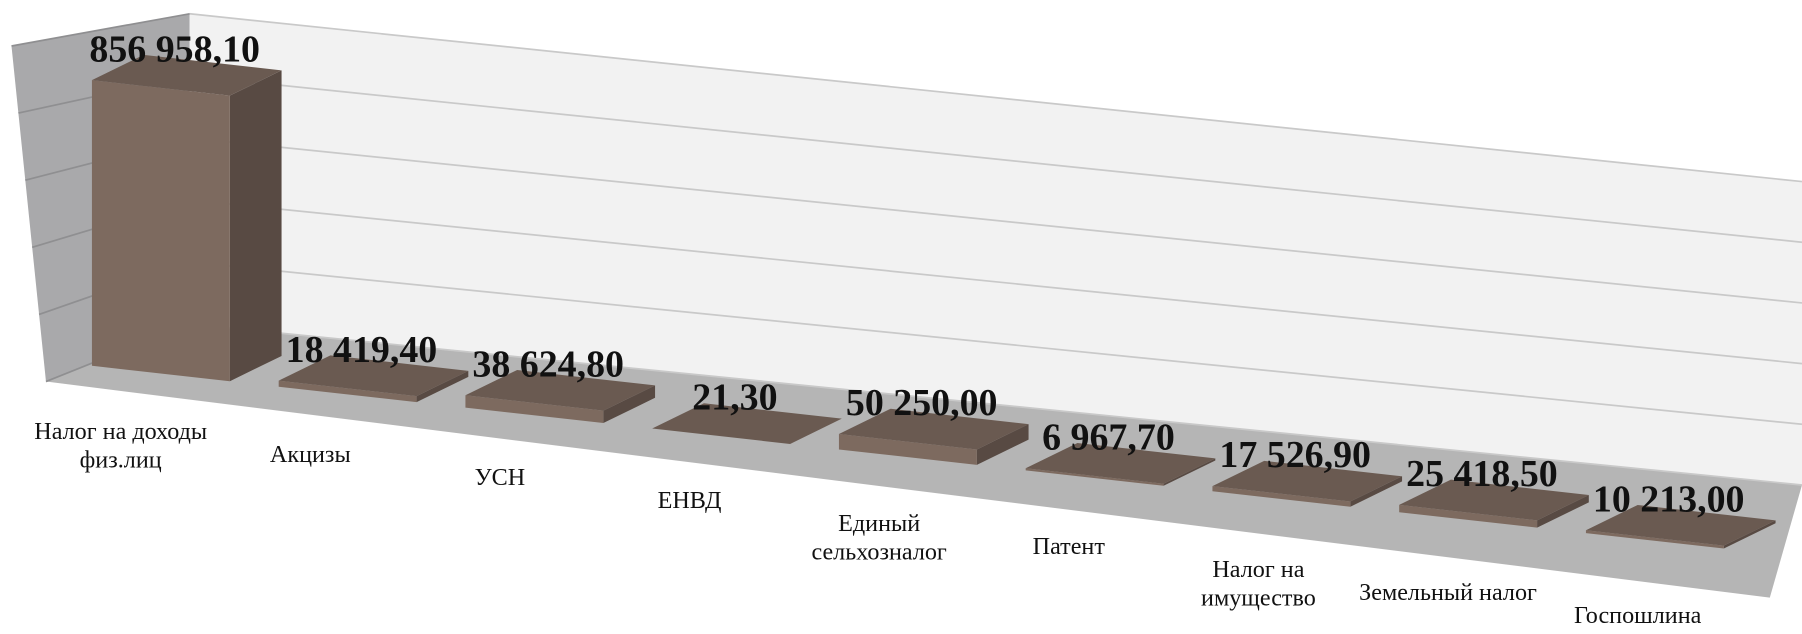 The width and height of the screenshot is (1802, 634). What do you see at coordinates (1448, 592) in the screenshot?
I see `x-tick-label: Земельный налог` at bounding box center [1448, 592].